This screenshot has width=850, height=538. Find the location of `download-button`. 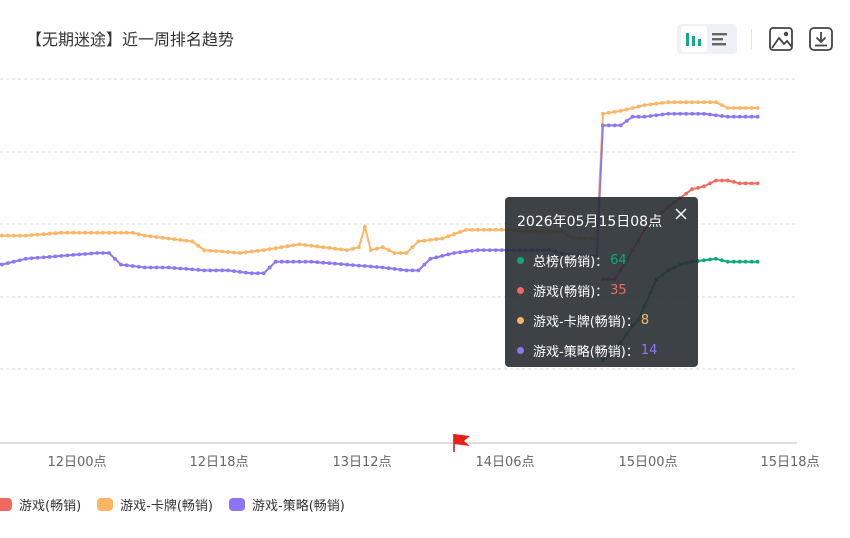

download-button is located at coordinates (821, 39).